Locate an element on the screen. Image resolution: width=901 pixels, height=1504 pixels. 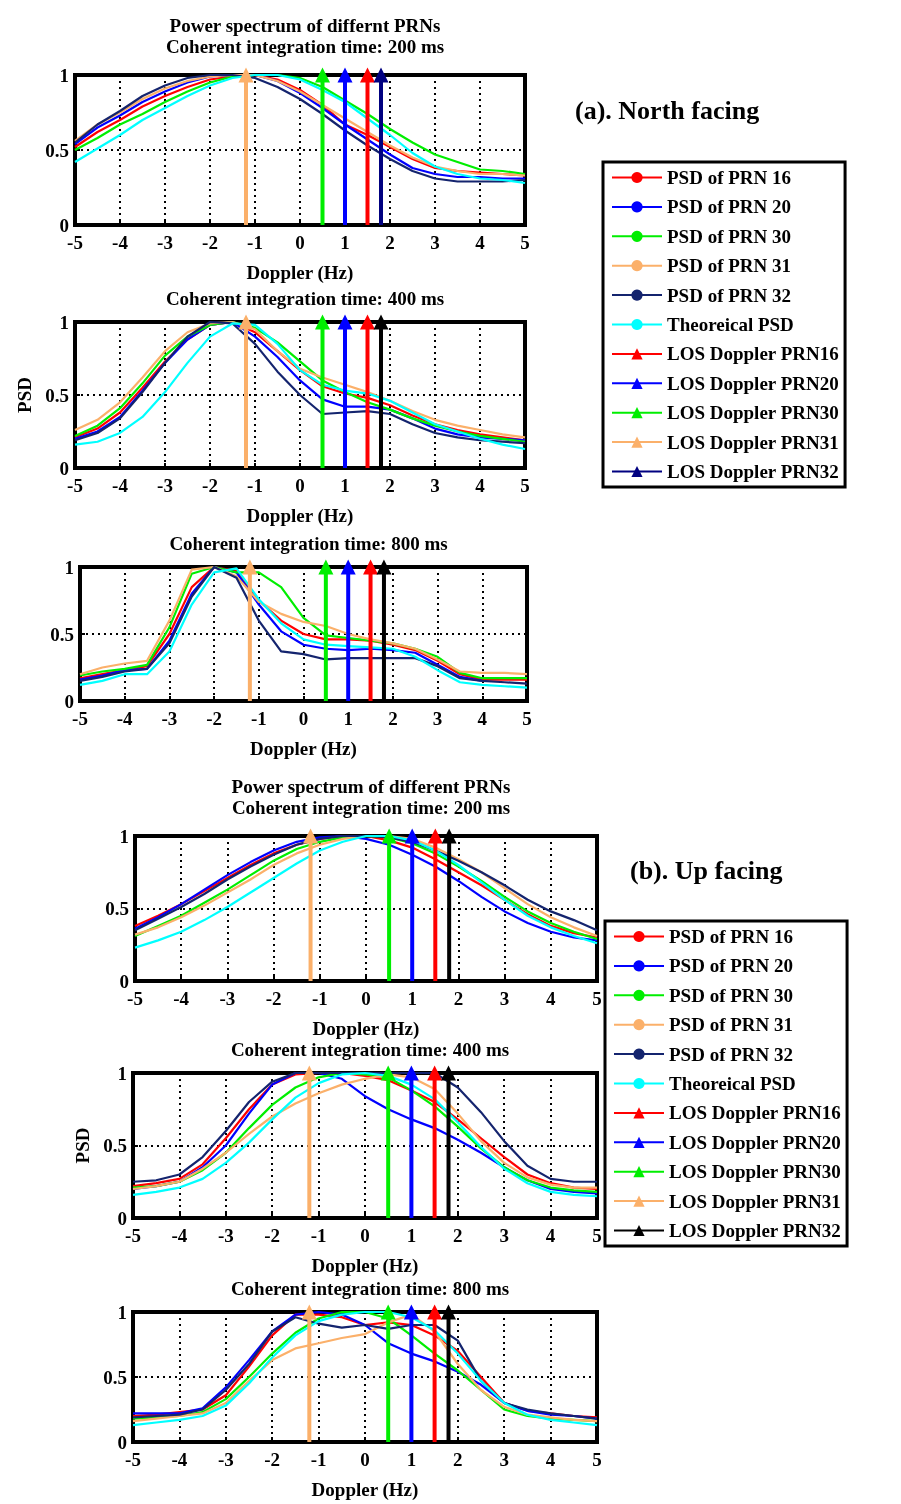
legend-label: PSD of PRN 30 is located at coordinates (731, 995).